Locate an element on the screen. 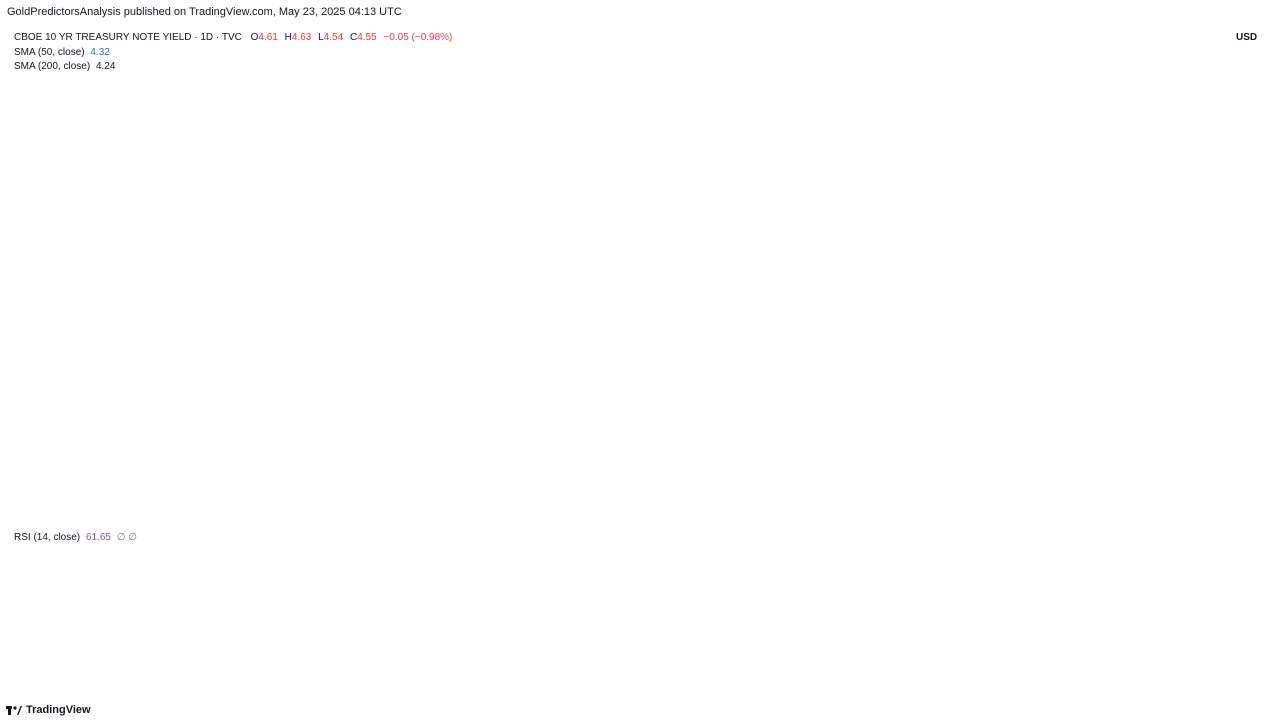  time-tick-label: Oct is located at coordinates (624, 684).